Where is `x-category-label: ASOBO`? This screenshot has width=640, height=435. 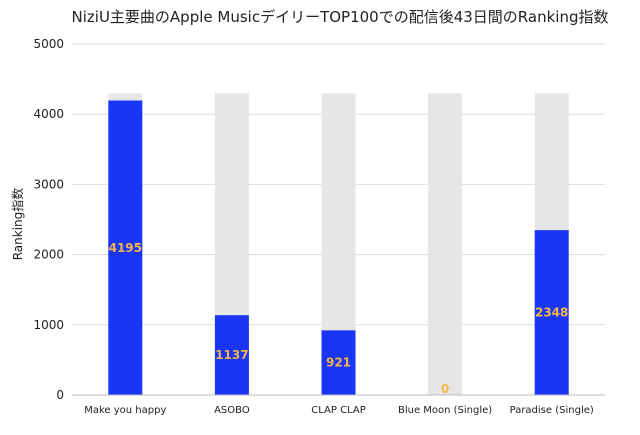 x-category-label: ASOBO is located at coordinates (232, 410).